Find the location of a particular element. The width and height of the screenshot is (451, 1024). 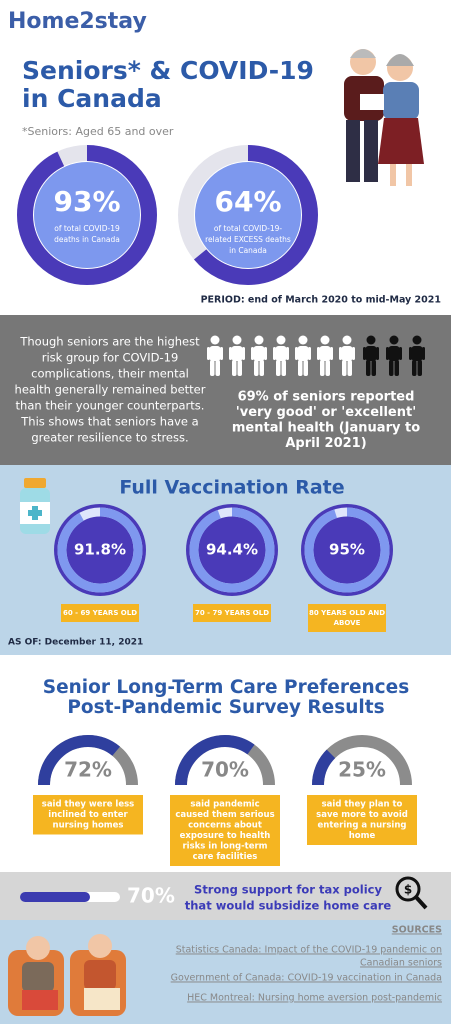

group-label: 70 - 79 YEARS OLD is located at coordinates (232, 613).